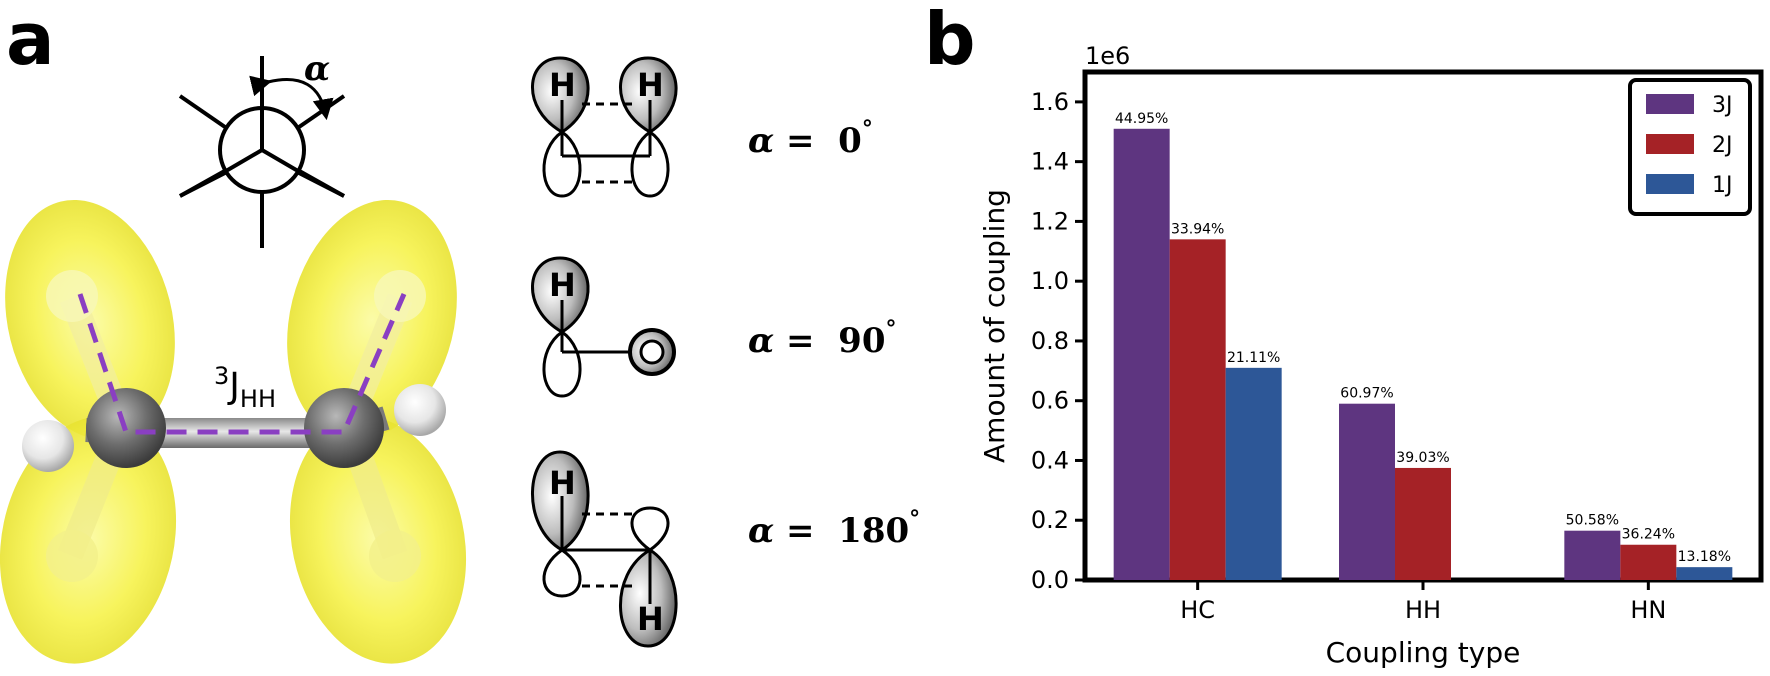 This screenshot has height=676, width=1770. What do you see at coordinates (1592, 555) in the screenshot?
I see `bar-3J-HN` at bounding box center [1592, 555].